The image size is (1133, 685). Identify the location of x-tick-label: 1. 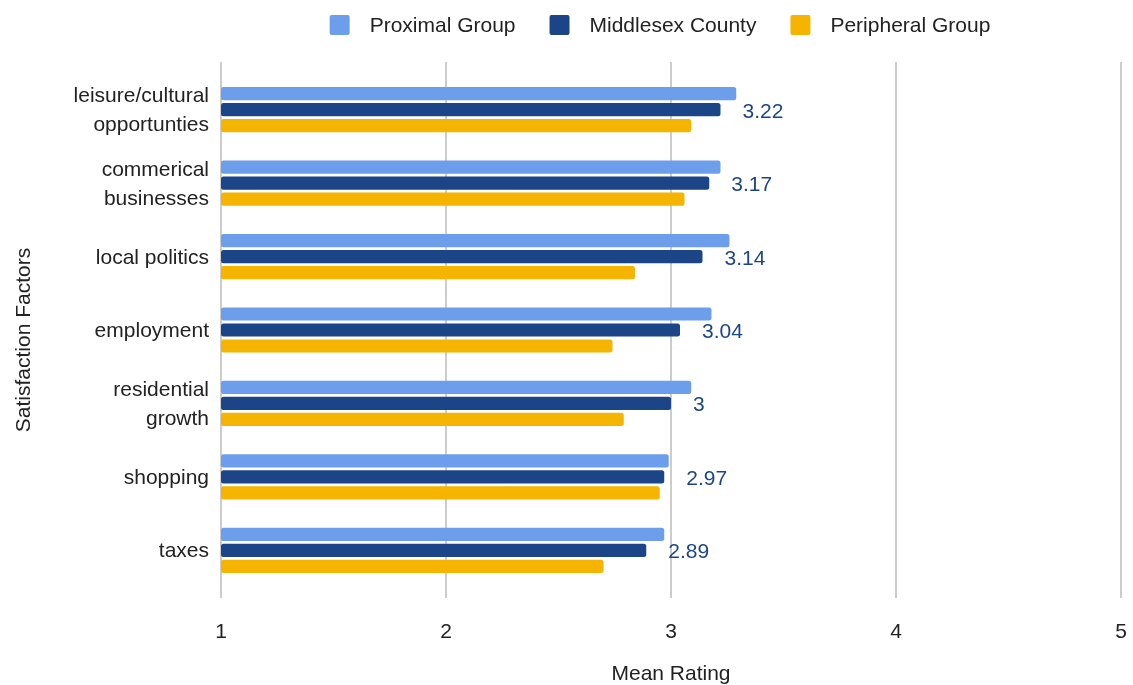
(221, 630).